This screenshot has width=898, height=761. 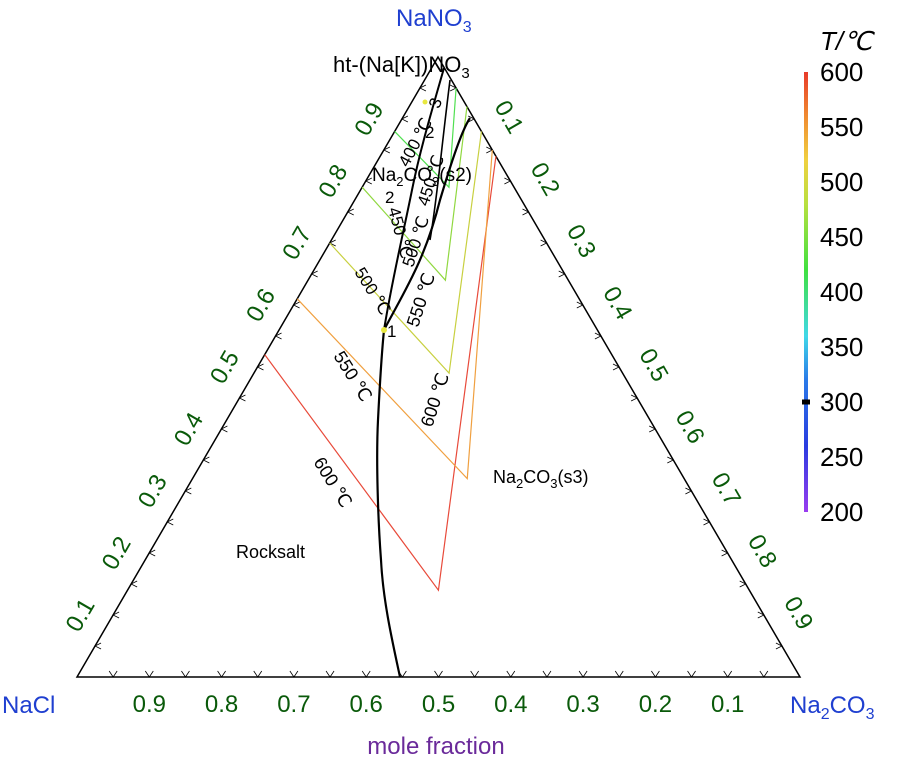 I want to click on isotherm-label-600-left: 600 ℃, so click(x=333, y=482).